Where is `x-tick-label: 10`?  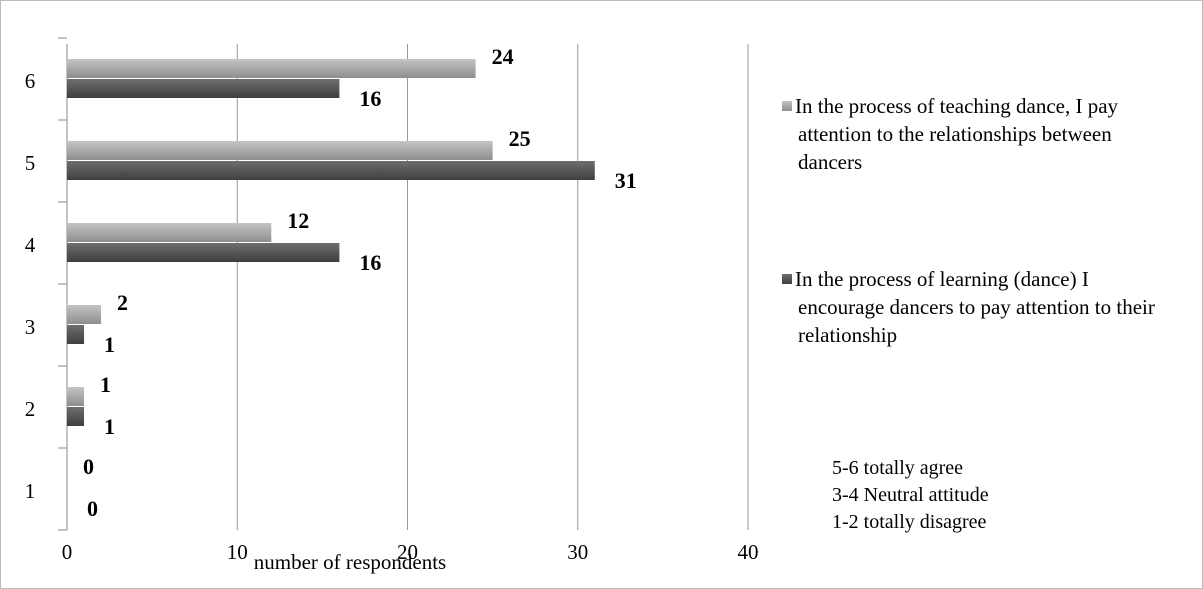 x-tick-label: 10 is located at coordinates (237, 552).